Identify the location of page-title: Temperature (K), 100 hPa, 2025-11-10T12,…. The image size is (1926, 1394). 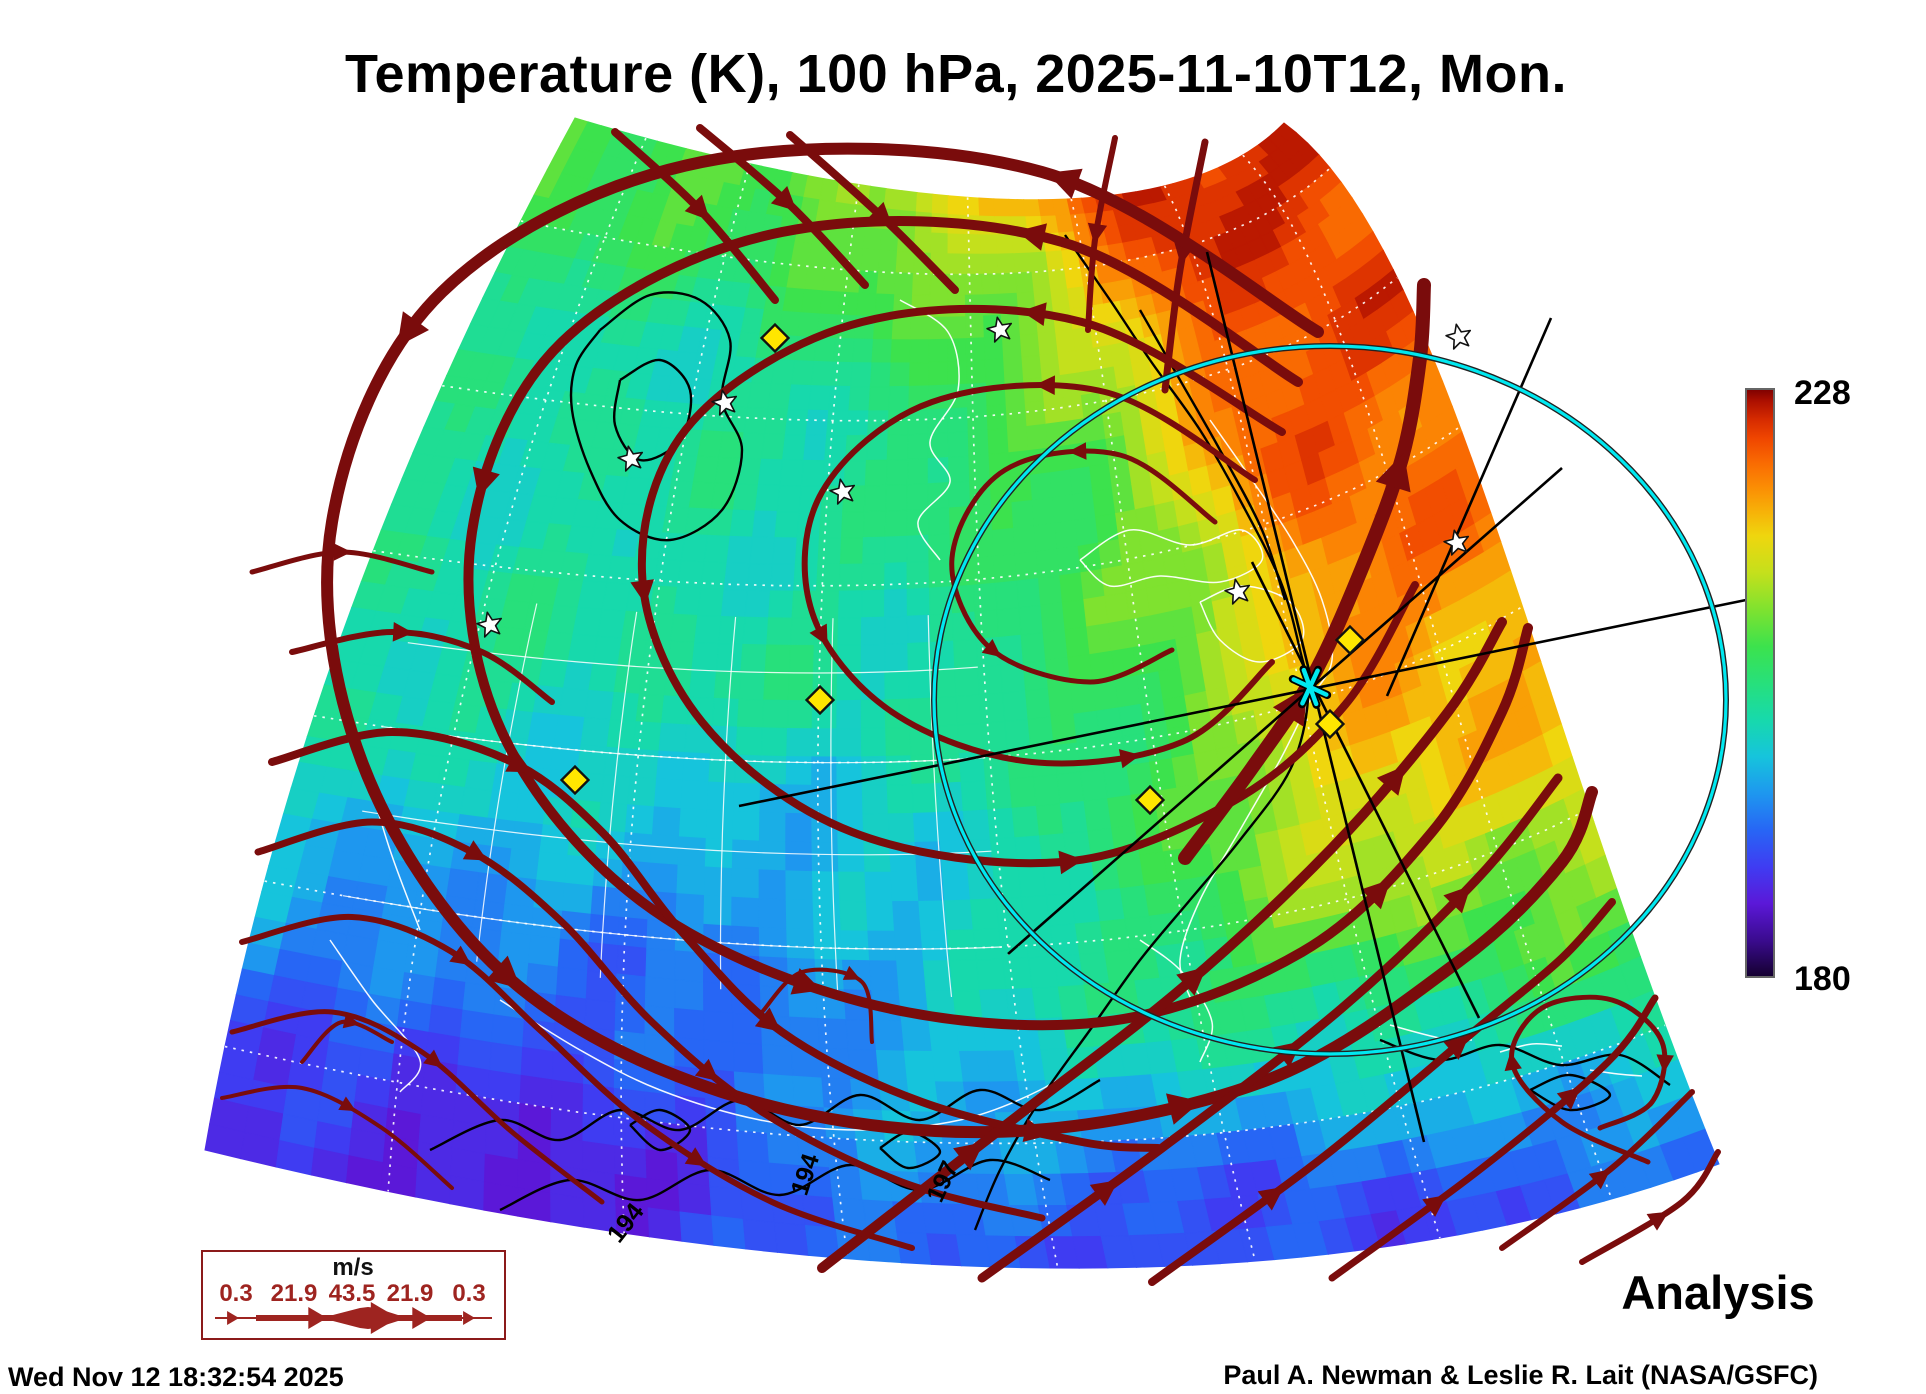
(956, 74).